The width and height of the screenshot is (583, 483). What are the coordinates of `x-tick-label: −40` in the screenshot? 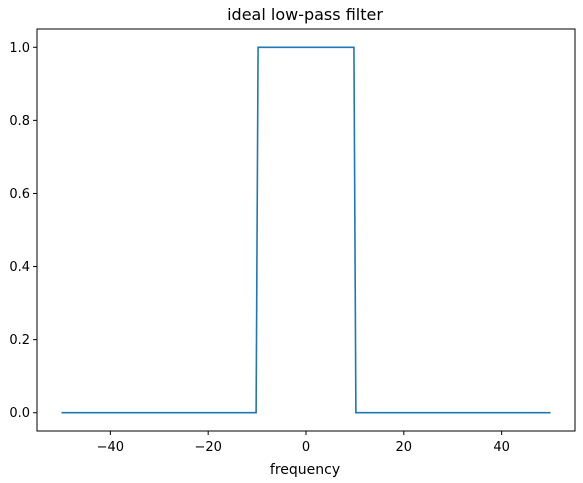 It's located at (110, 447).